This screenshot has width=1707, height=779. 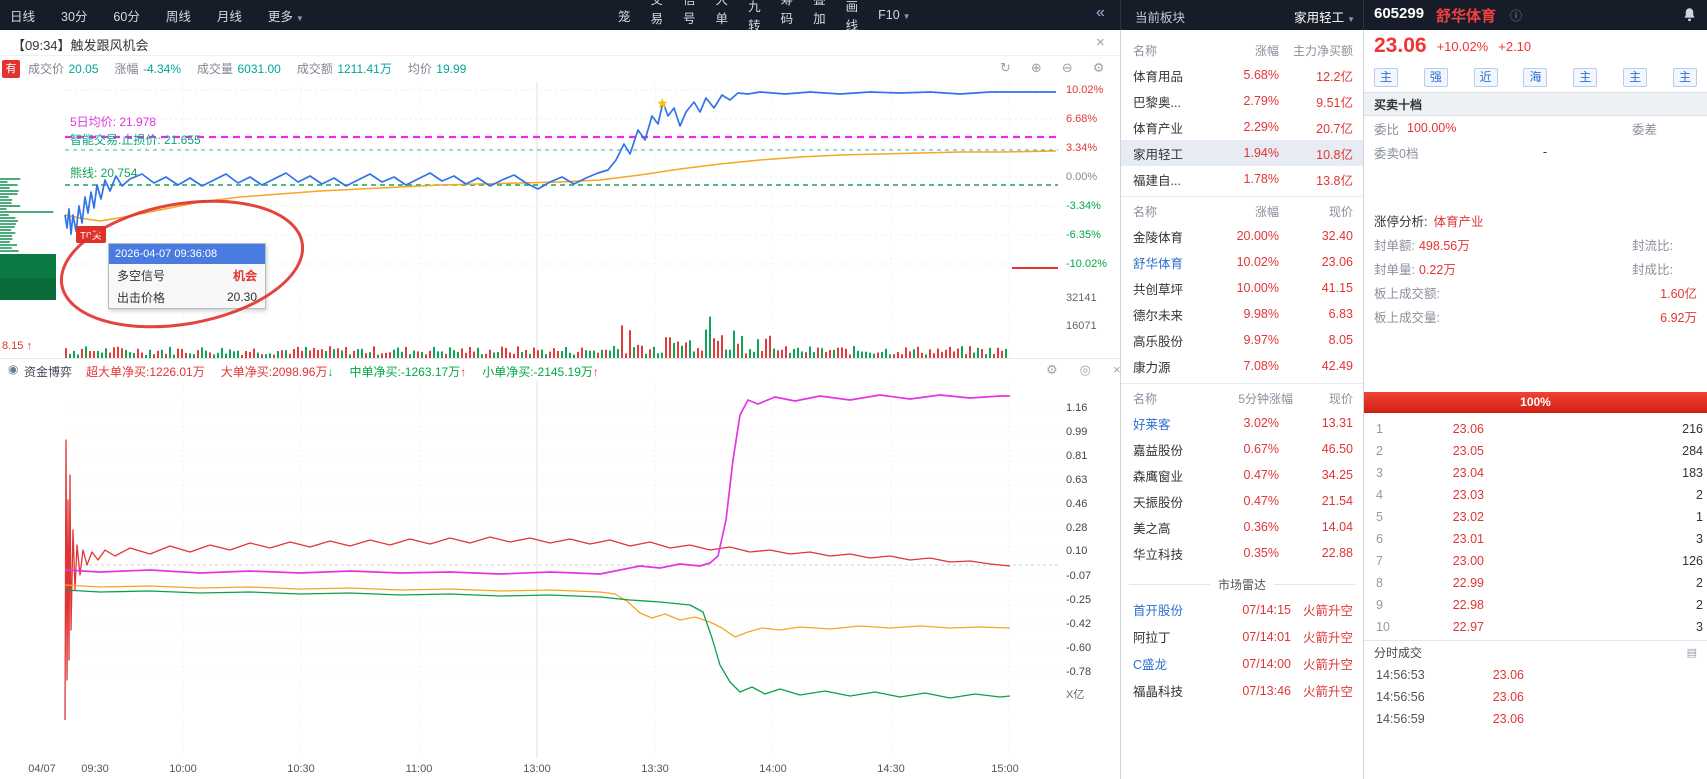 What do you see at coordinates (1243, 664) in the screenshot?
I see `radar-row: C盛龙 07/14:00 火箭升空` at bounding box center [1243, 664].